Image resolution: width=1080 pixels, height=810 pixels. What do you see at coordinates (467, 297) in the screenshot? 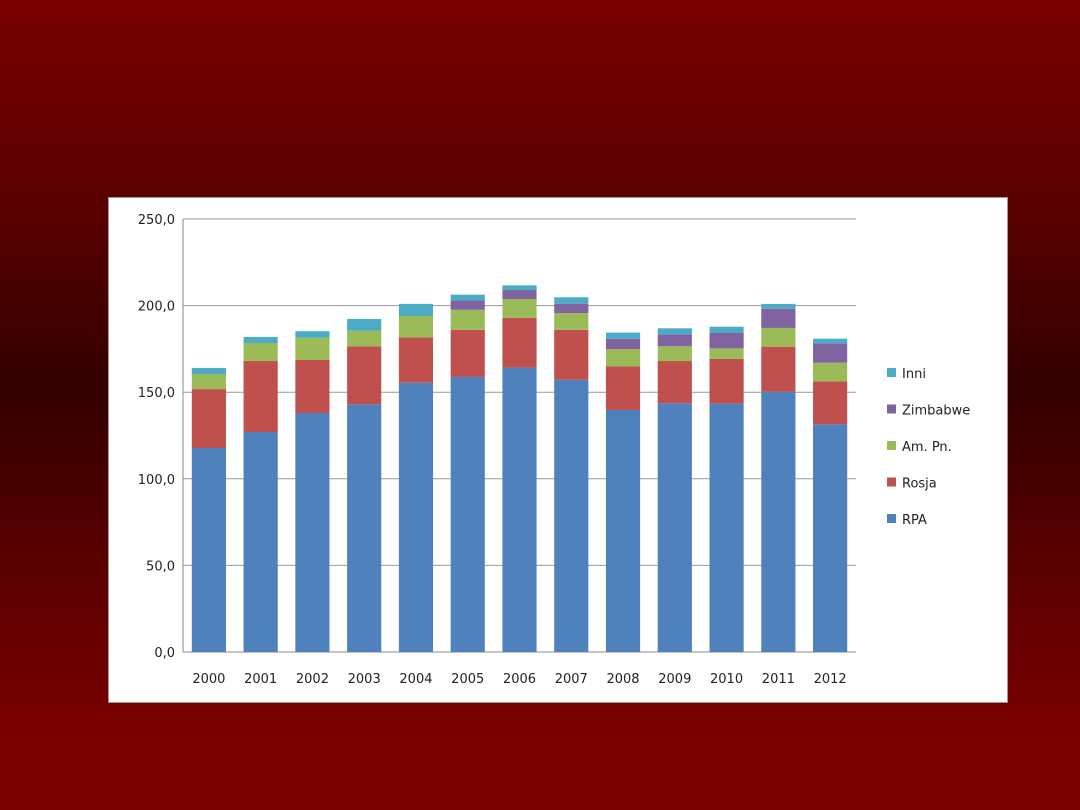
I see `bar-segment-inni-2005` at bounding box center [467, 297].